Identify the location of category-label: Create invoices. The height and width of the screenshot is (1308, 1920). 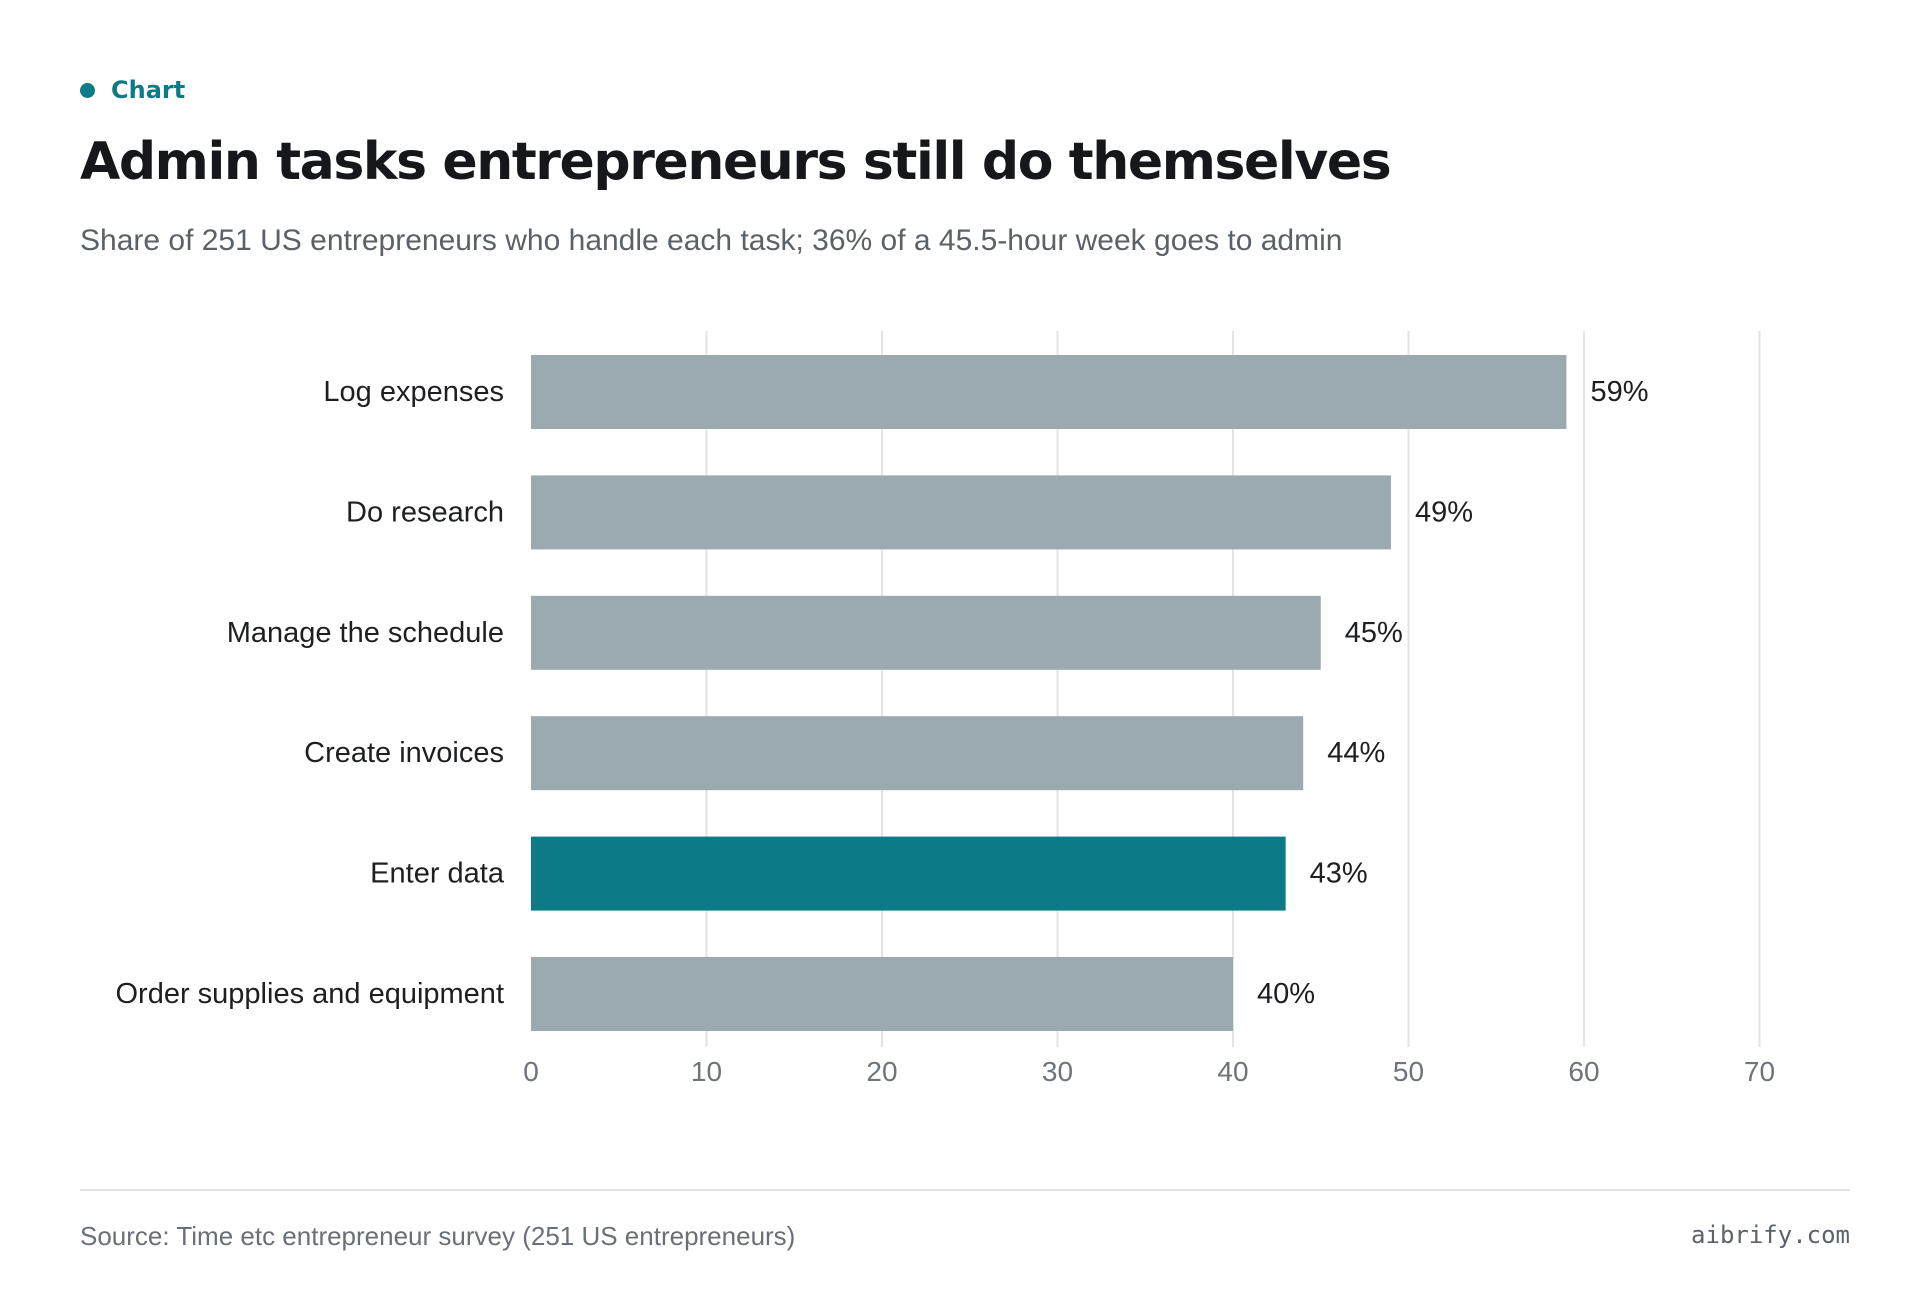
(404, 753).